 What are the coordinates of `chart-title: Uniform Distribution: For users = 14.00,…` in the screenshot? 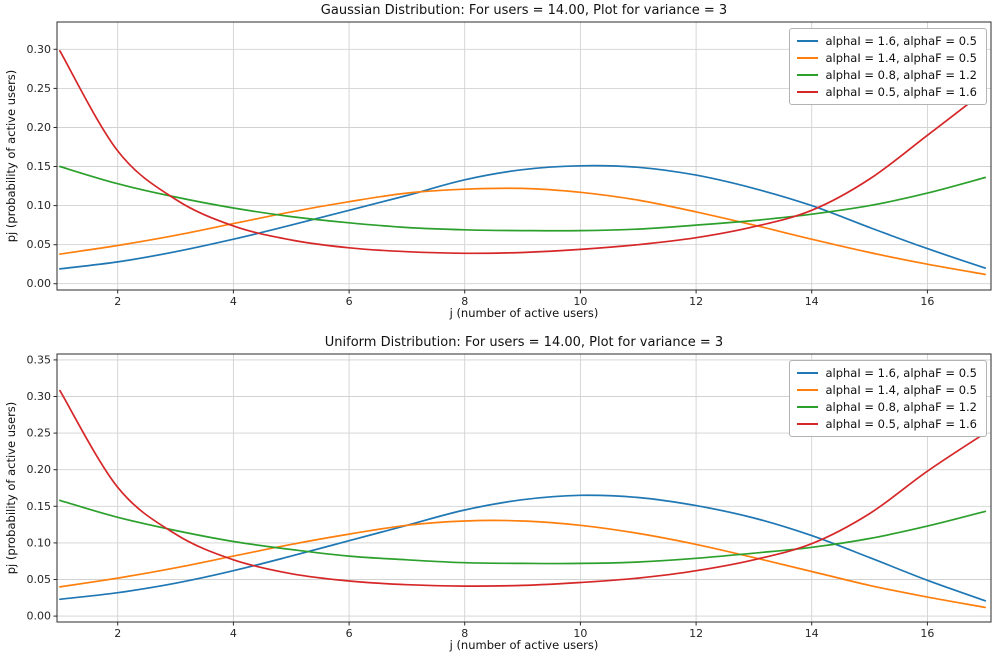 It's located at (524, 342).